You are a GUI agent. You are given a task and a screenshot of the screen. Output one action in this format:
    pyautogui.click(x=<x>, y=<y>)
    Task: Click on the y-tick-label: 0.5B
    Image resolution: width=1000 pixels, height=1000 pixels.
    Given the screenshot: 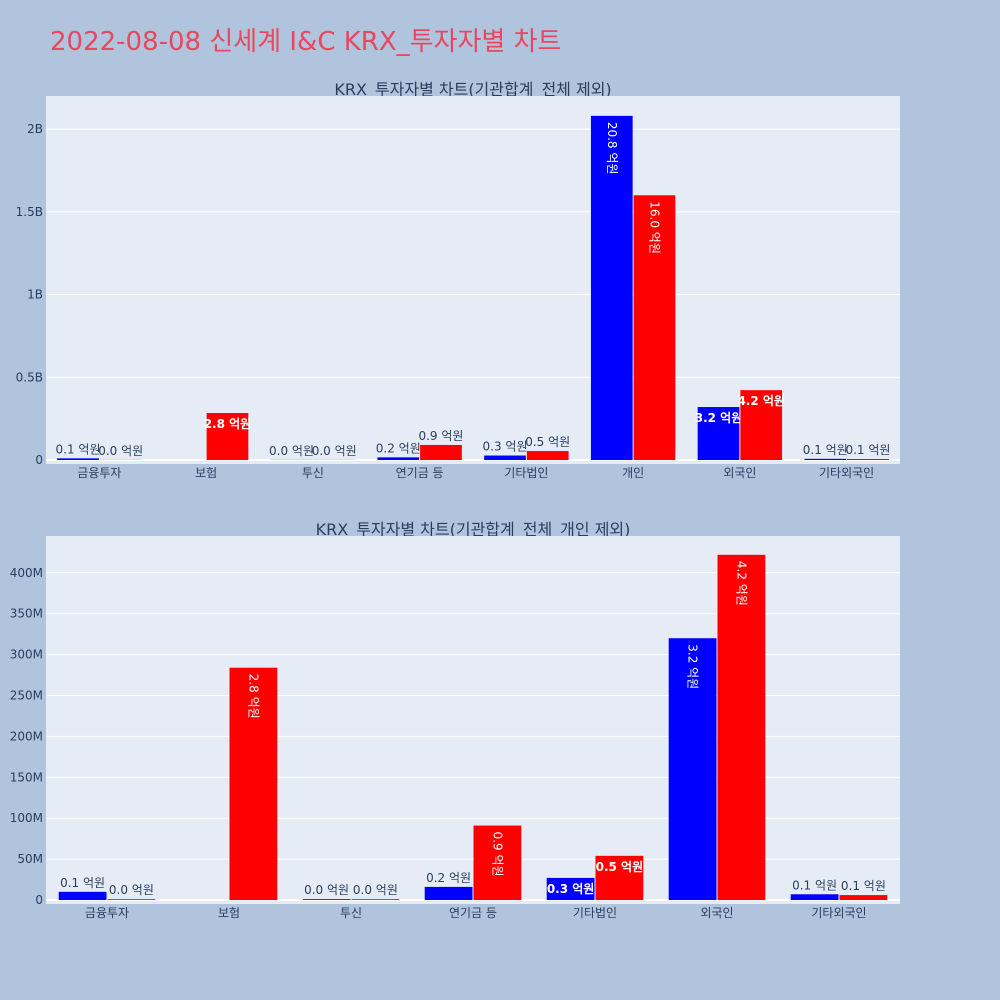 What is the action you would take?
    pyautogui.click(x=29, y=377)
    